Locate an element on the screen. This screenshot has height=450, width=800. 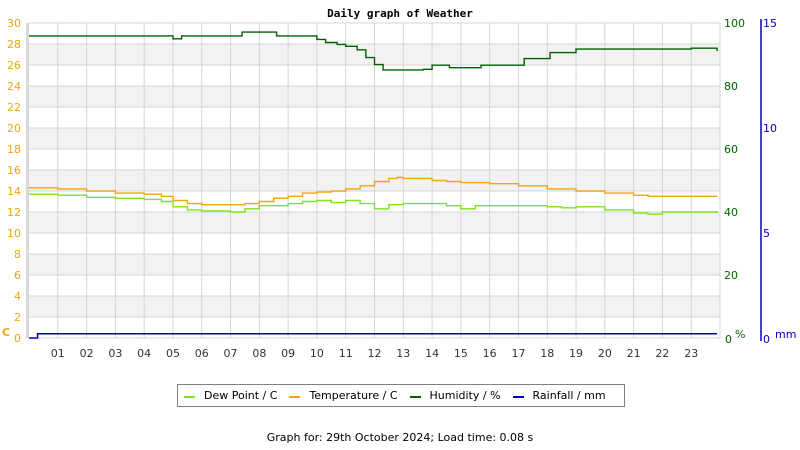
svg-text: 07 is located at coordinates (231, 353).